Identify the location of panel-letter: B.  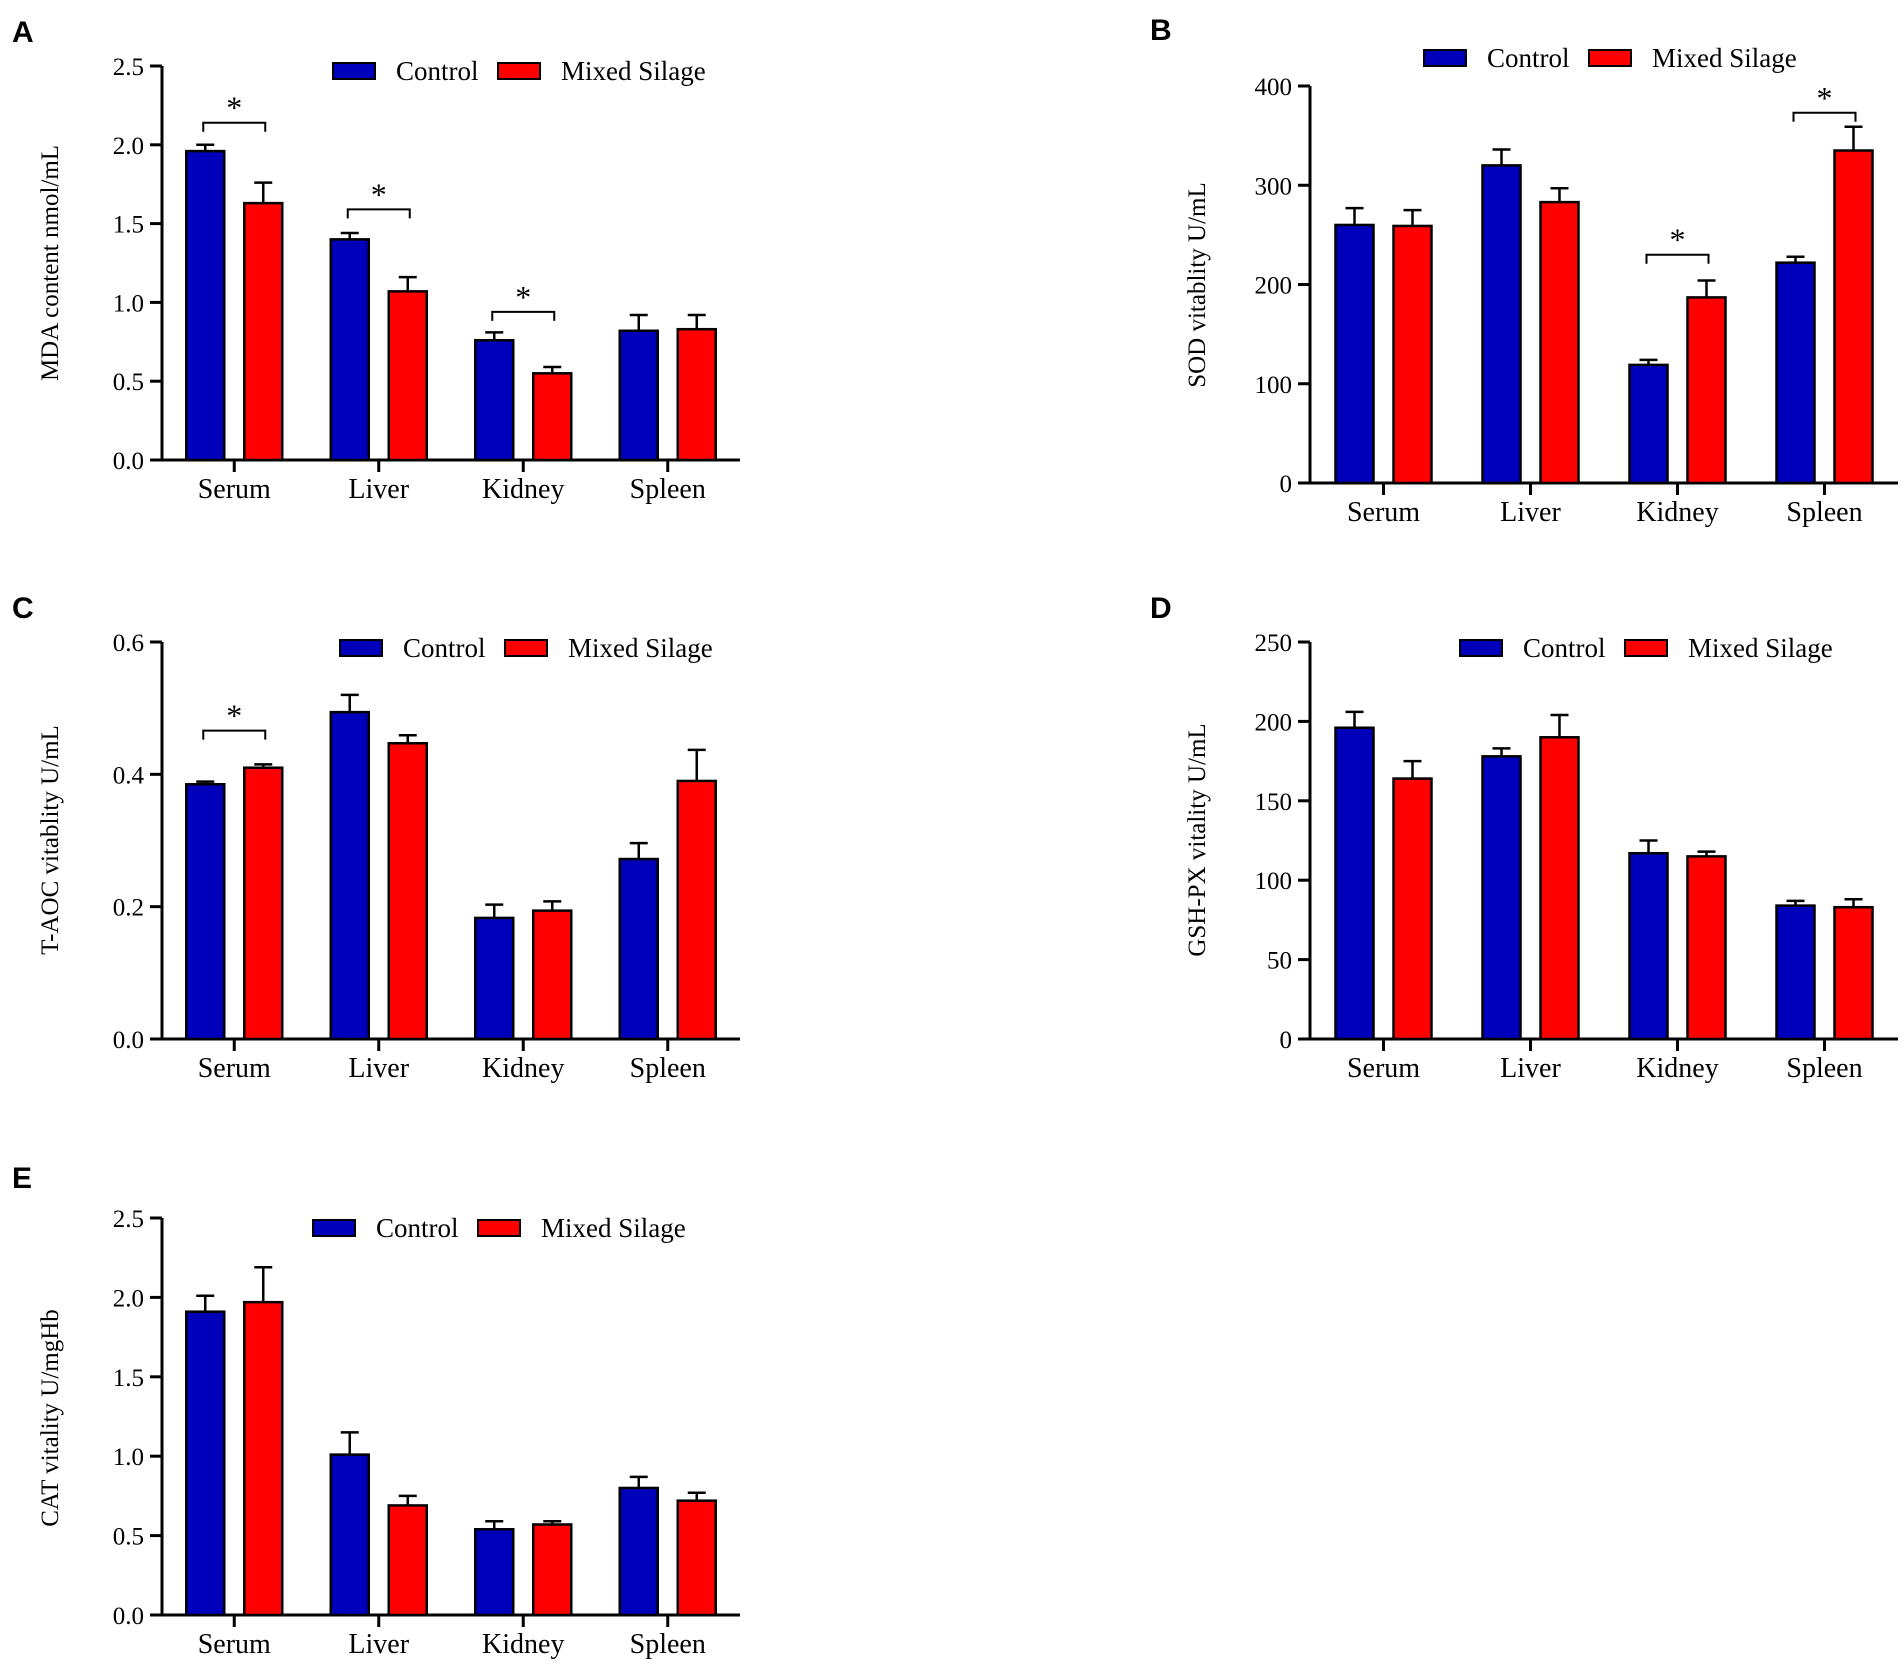
(1161, 30).